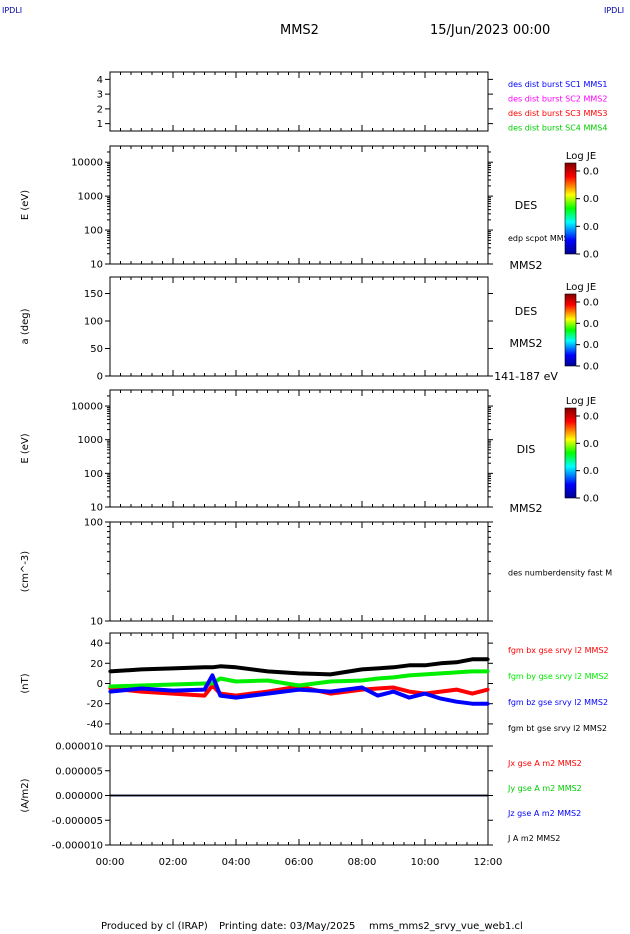 This screenshot has width=630, height=934. Describe the element at coordinates (544, 763) in the screenshot. I see `legend-entry: Jx gse A m2 MMS2` at that location.